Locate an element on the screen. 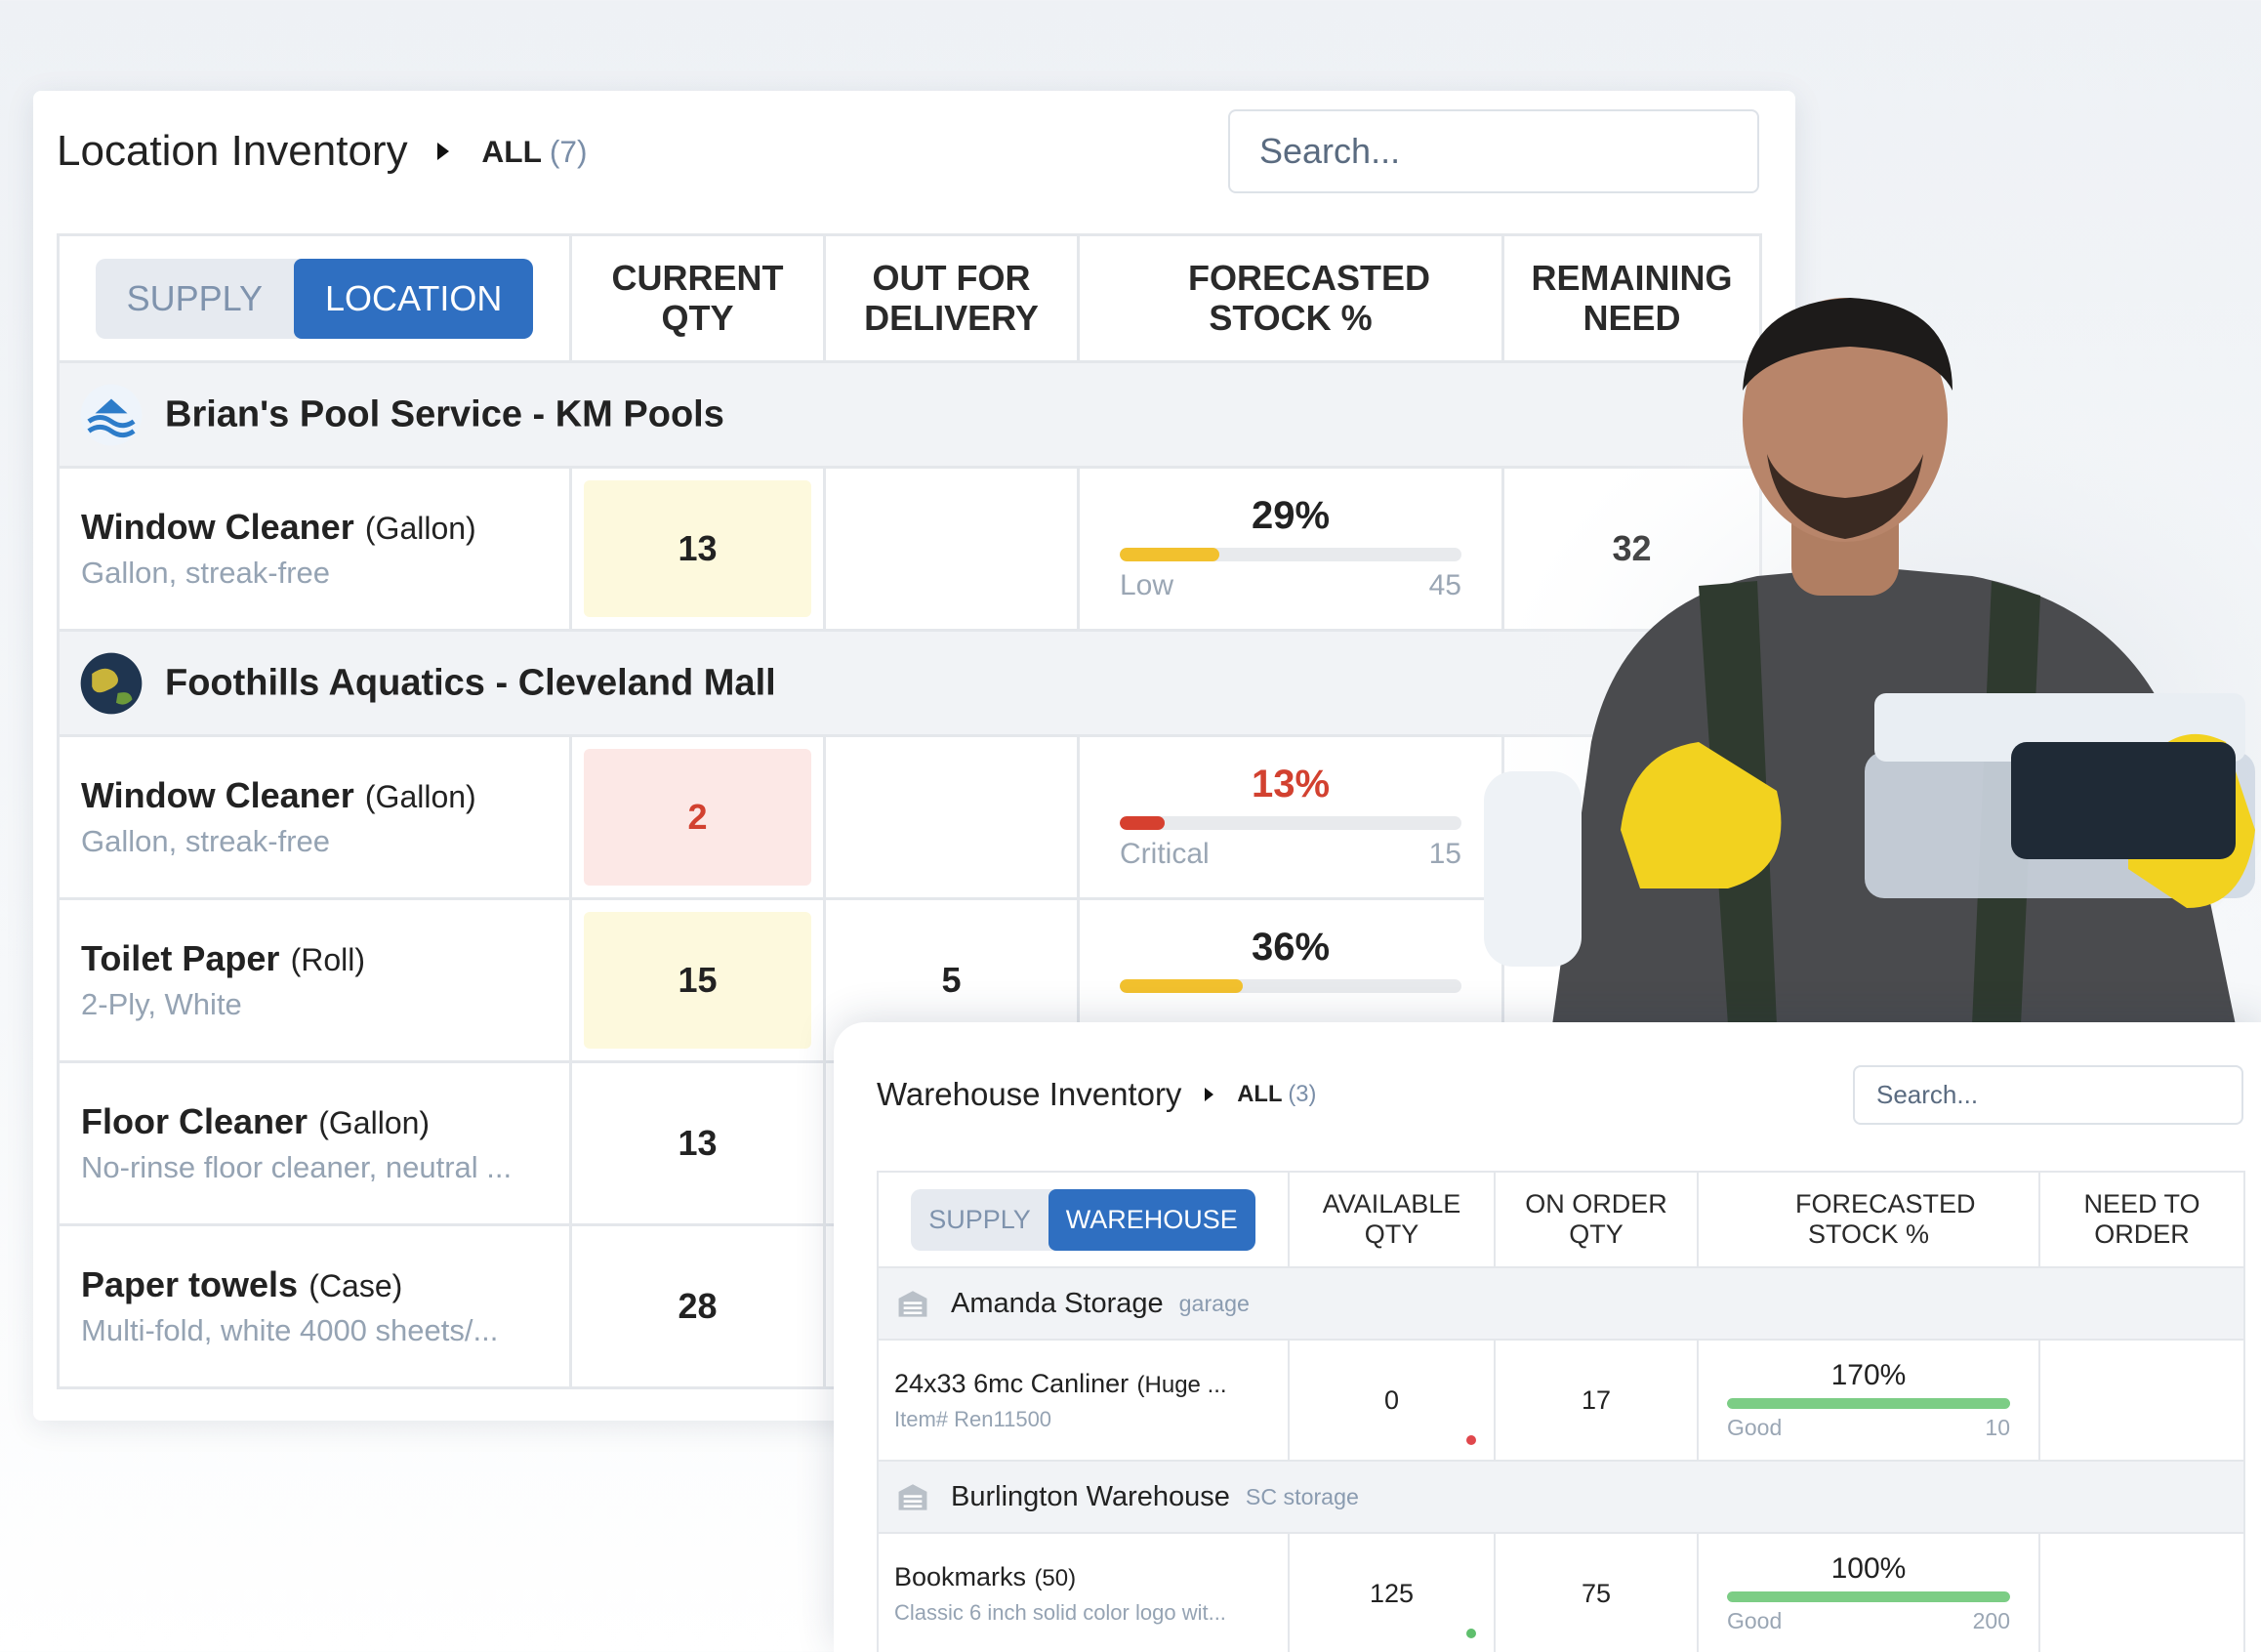 This screenshot has height=1652, width=2261. column-header: OUT FOR DELIVERY is located at coordinates (951, 298).